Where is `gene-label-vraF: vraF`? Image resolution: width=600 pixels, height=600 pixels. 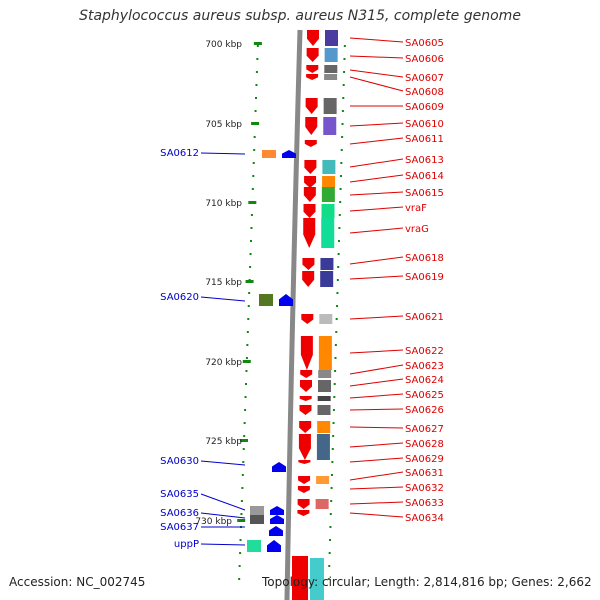
gene-label-vraF: vraF is located at coordinates (416, 208).